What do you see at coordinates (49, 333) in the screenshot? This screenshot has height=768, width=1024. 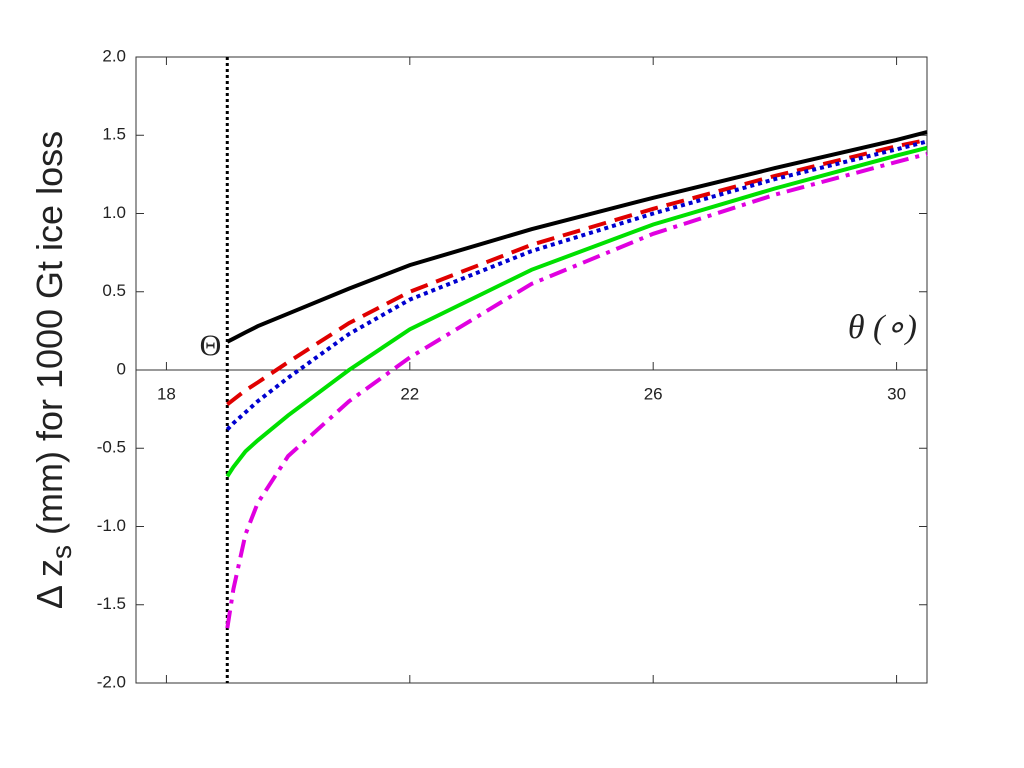 I see `y-label-rest: (mm) for 1000 Gt ice loss` at bounding box center [49, 333].